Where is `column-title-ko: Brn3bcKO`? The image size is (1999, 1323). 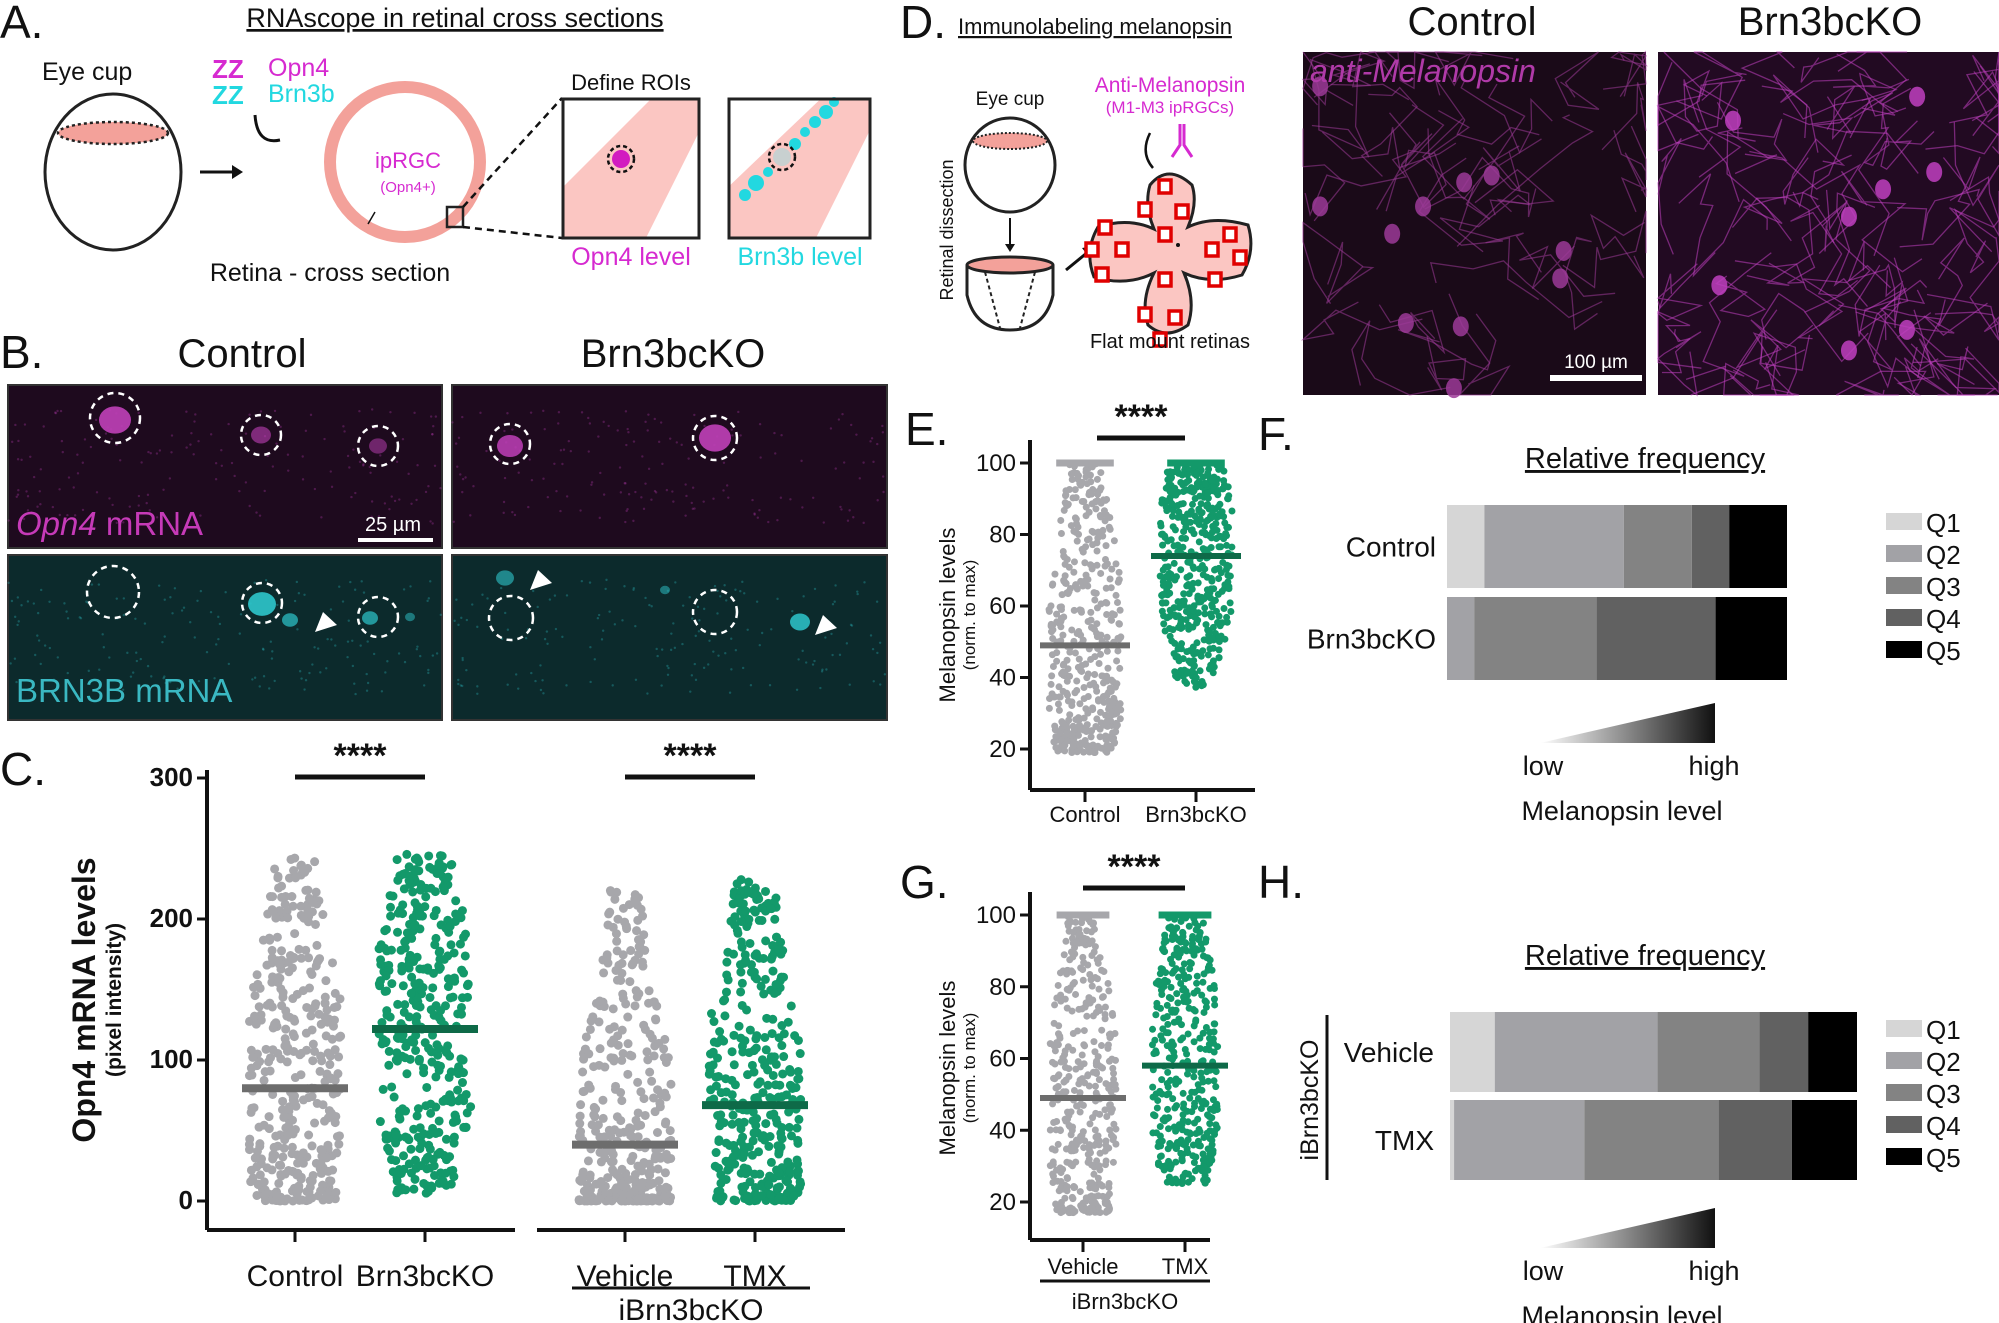
column-title-ko: Brn3bcKO is located at coordinates (1830, 22).